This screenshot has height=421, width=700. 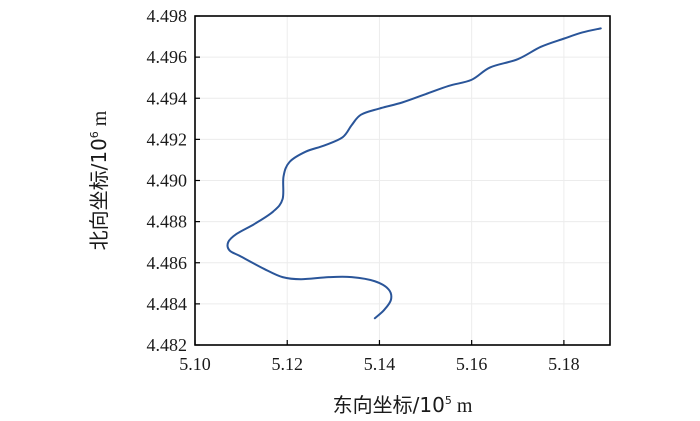 I want to click on x-axis-title: 东向坐标/105 m, so click(x=403, y=405).